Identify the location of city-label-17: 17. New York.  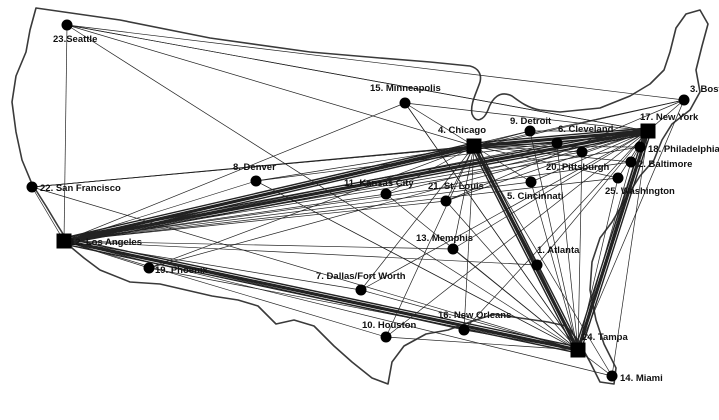
(669, 117).